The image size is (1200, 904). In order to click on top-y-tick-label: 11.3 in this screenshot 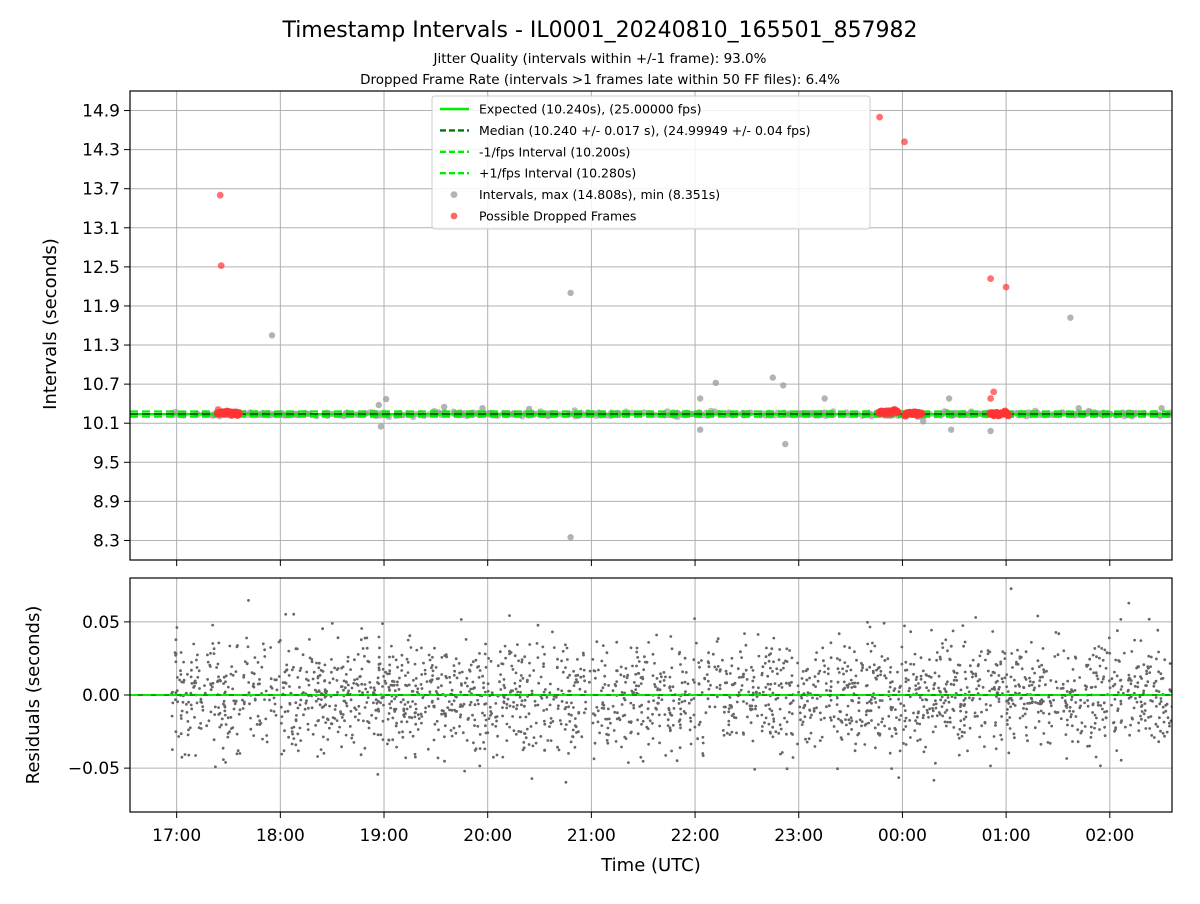, I will do `click(101, 346)`.